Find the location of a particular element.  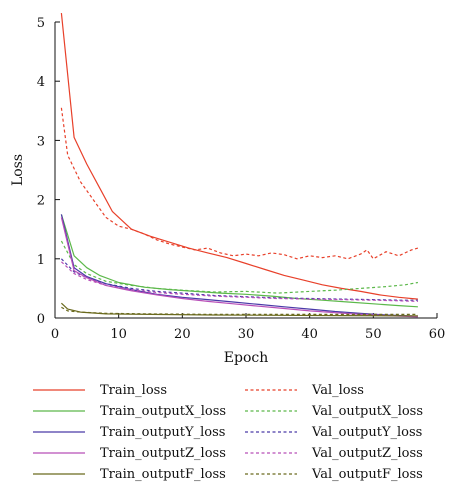

x-tick-label: 0 is located at coordinates (55, 334).